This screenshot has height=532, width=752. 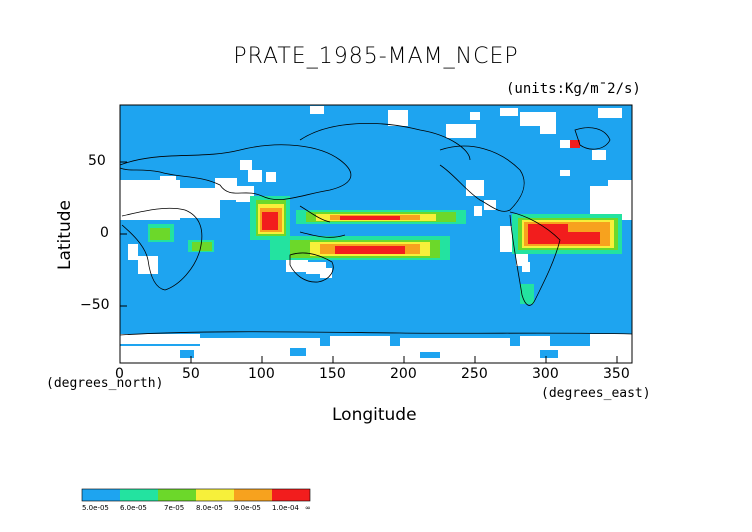 What do you see at coordinates (104, 233) in the screenshot?
I see `y-tick-0: 0` at bounding box center [104, 233].